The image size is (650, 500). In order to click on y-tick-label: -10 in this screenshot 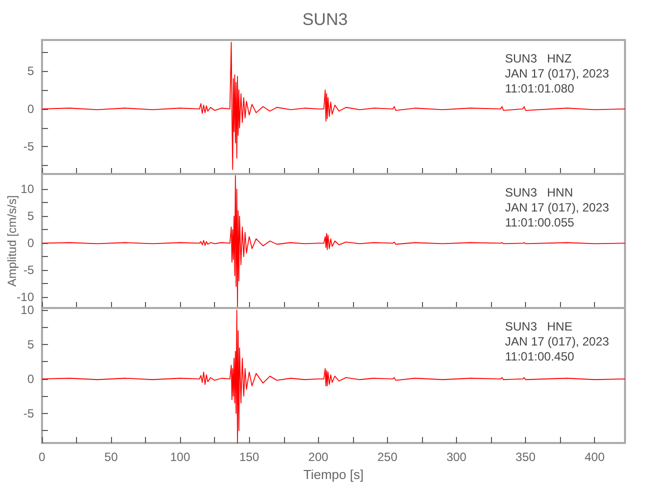, I will do `click(25, 297)`.